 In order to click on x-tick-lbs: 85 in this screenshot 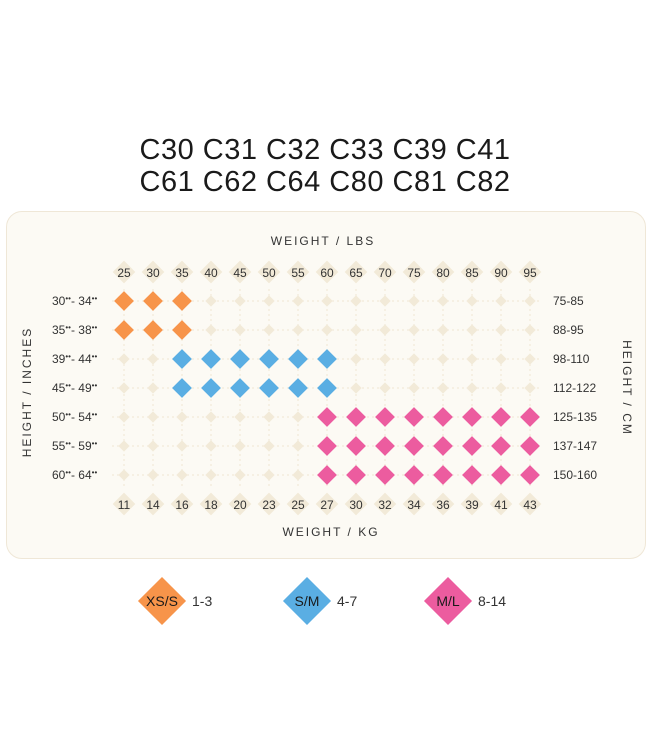, I will do `click(472, 273)`.